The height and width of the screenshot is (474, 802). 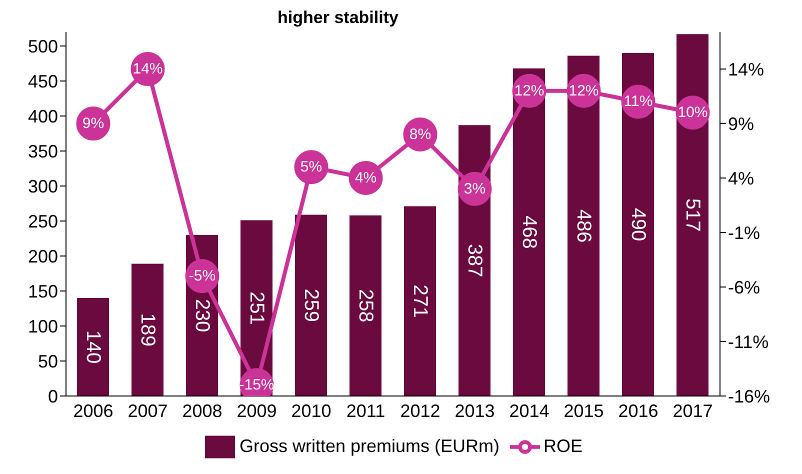 What do you see at coordinates (692, 410) in the screenshot?
I see `x-tick-label: 2017` at bounding box center [692, 410].